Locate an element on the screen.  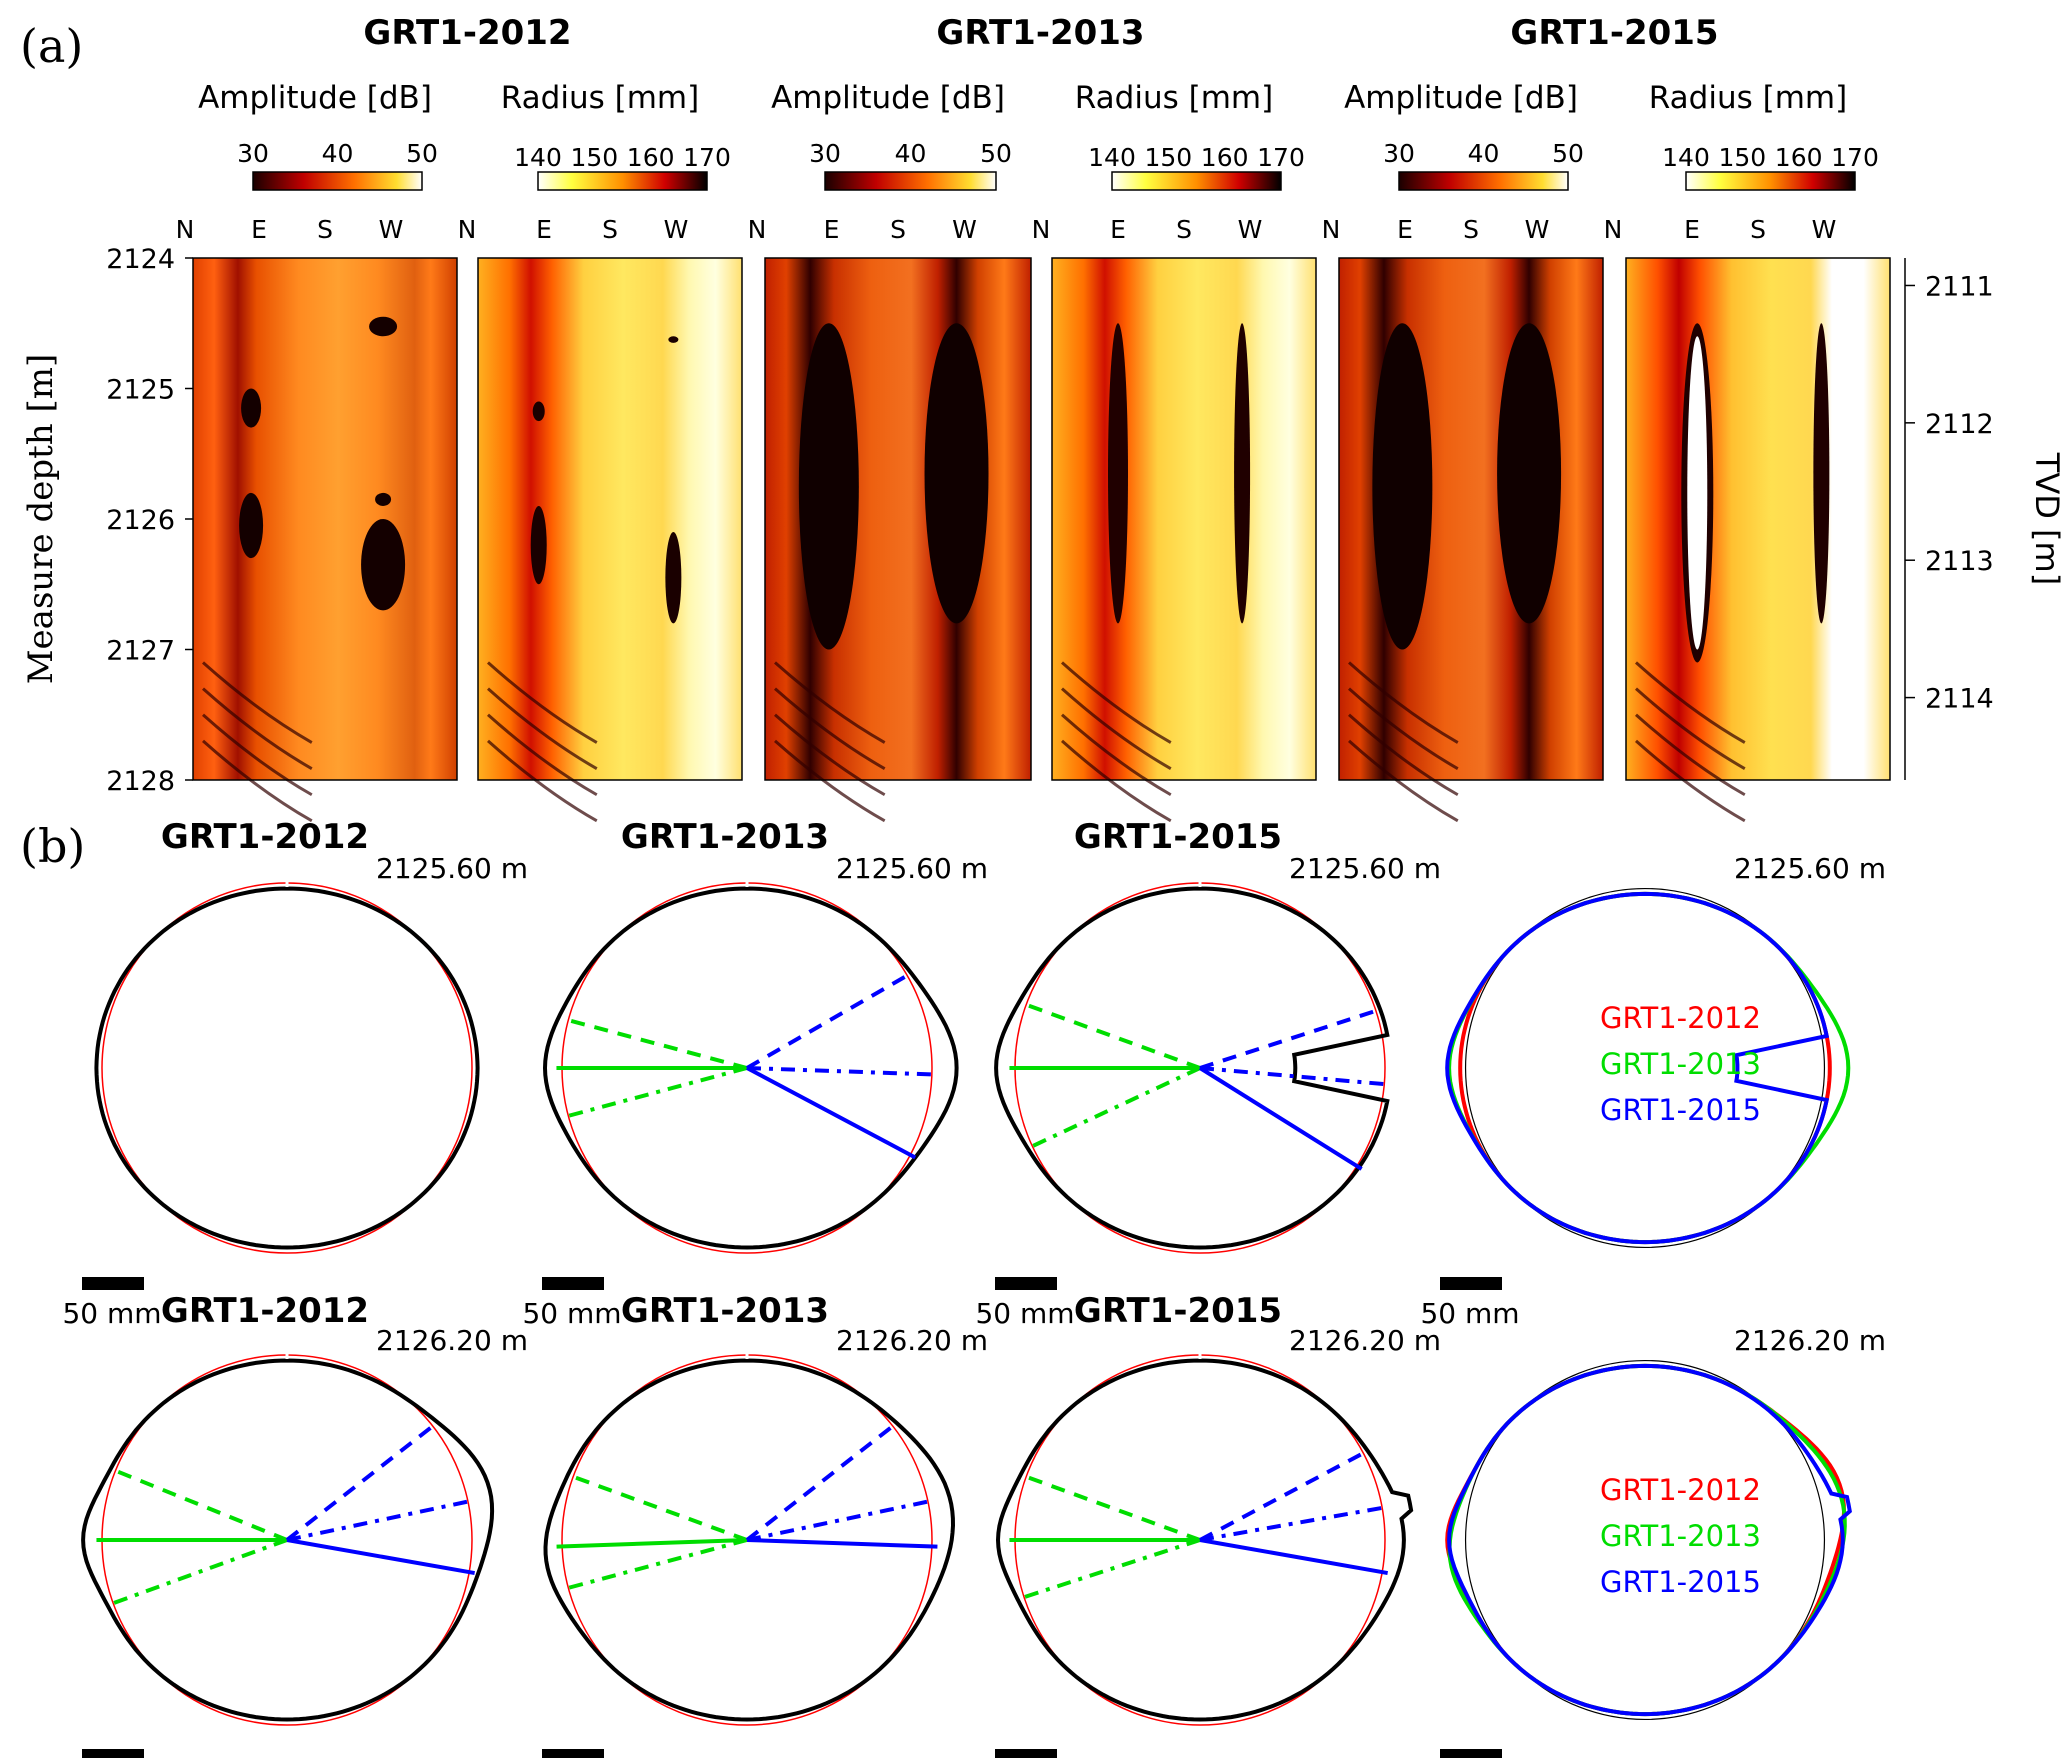
y2-tick-label: 2113 is located at coordinates (1959, 561).